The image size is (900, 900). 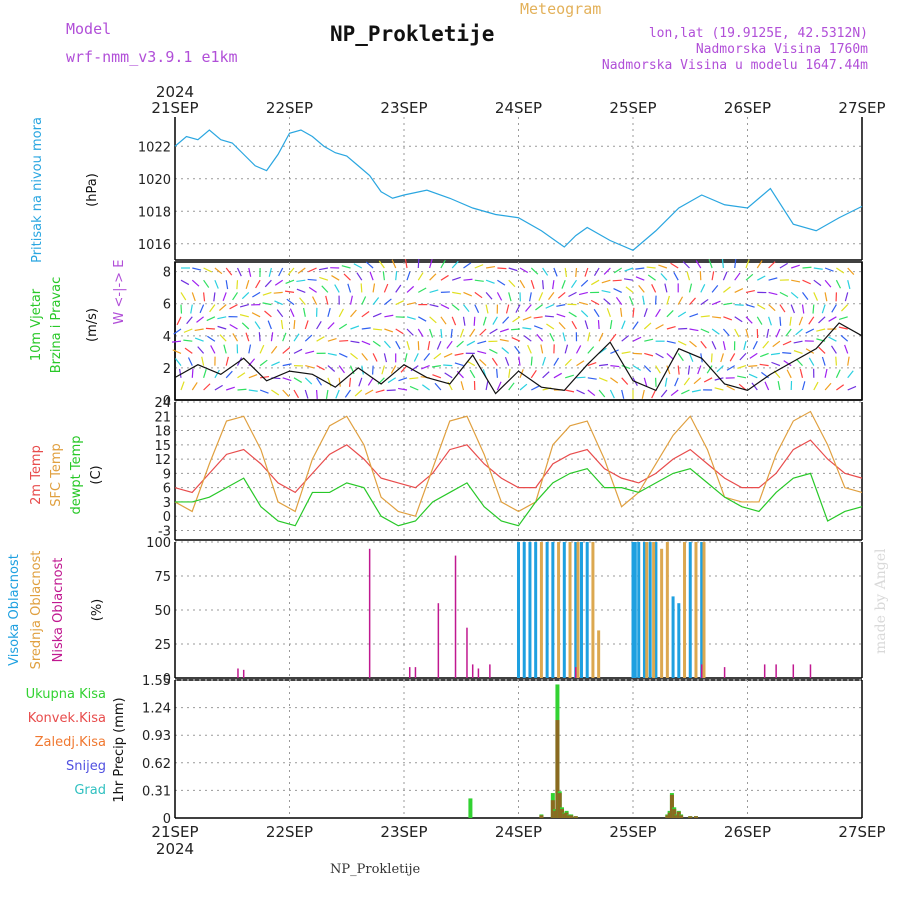 What do you see at coordinates (92, 190) in the screenshot?
I see `pressure-unit: (hPa)` at bounding box center [92, 190].